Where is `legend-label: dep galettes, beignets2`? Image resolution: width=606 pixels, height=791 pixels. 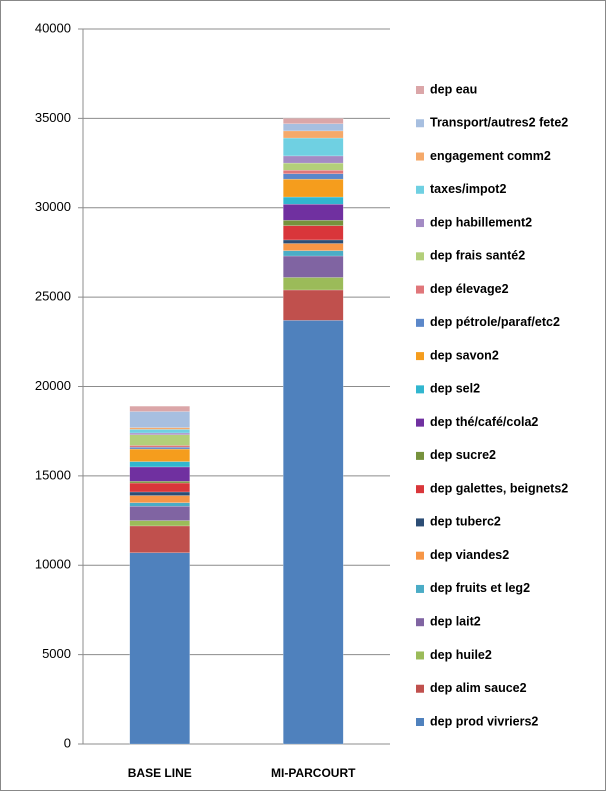
legend-label: dep galettes, beignets2 is located at coordinates (499, 488).